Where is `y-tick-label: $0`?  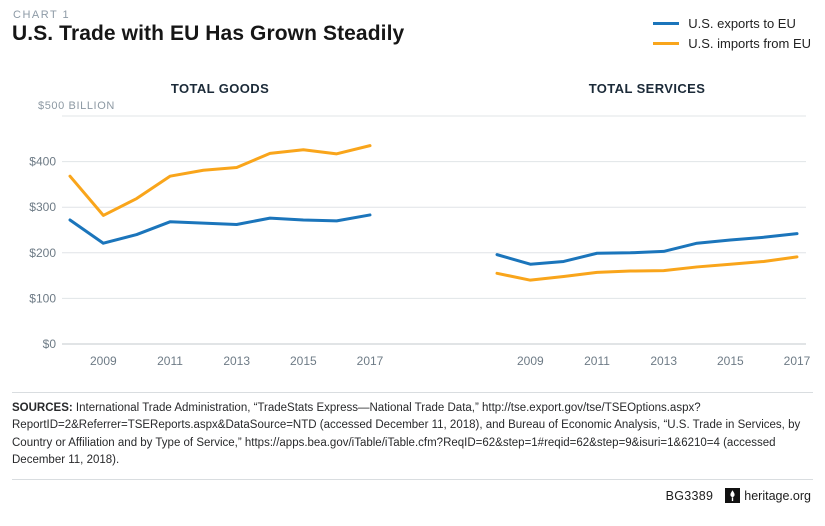
y-tick-label: $0 is located at coordinates (50, 344).